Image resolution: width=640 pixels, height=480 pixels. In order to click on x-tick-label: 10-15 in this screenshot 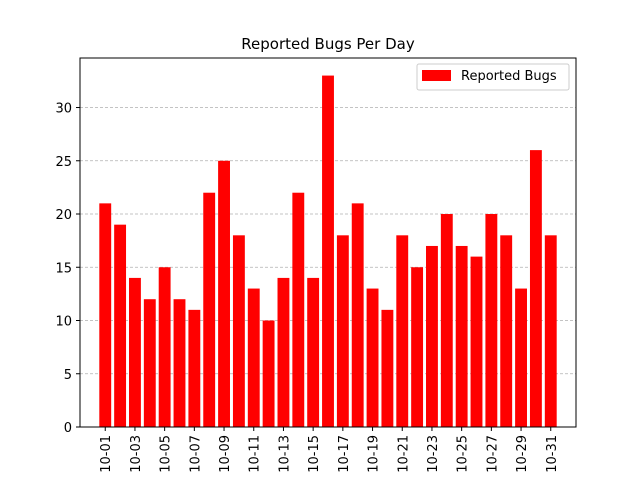, I will do `click(314, 454)`.